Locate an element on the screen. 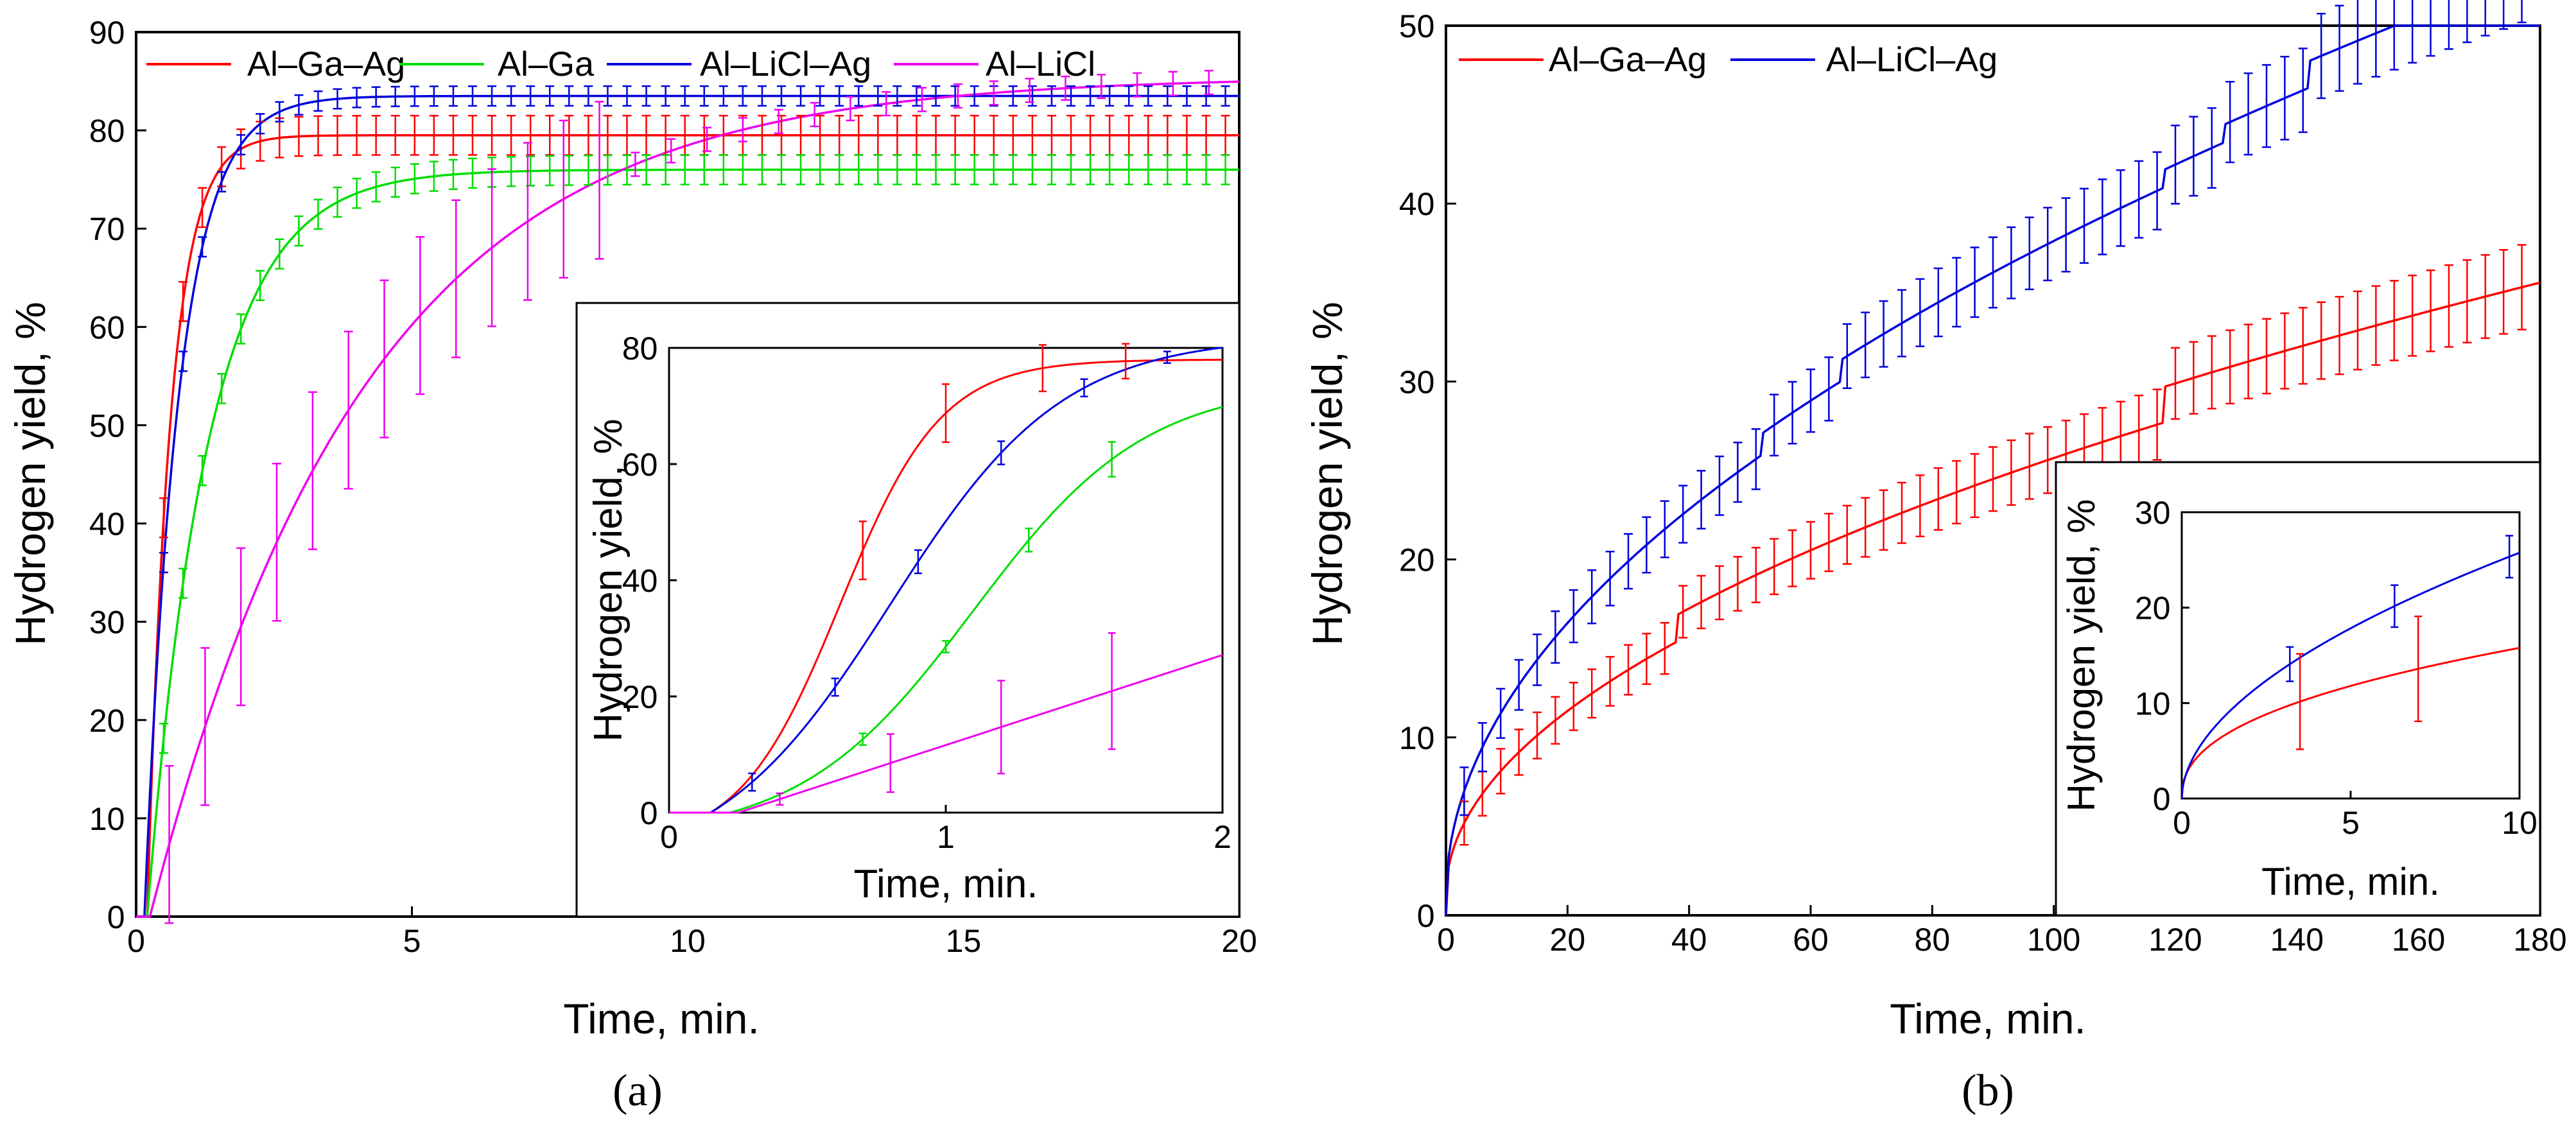 The image size is (2576, 1122). chart-a-x-axis-label: Time, min. is located at coordinates (661, 1018).